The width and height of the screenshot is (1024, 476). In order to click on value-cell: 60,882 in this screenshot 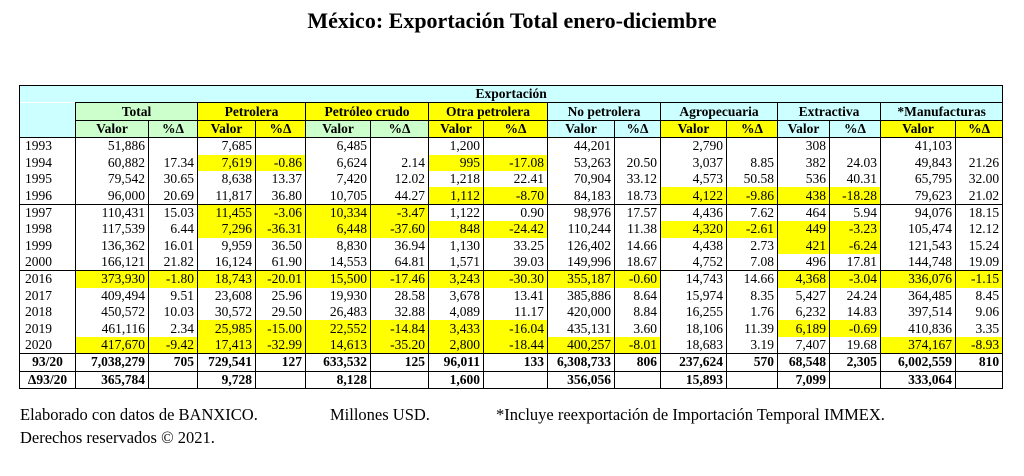, I will do `click(112, 162)`.